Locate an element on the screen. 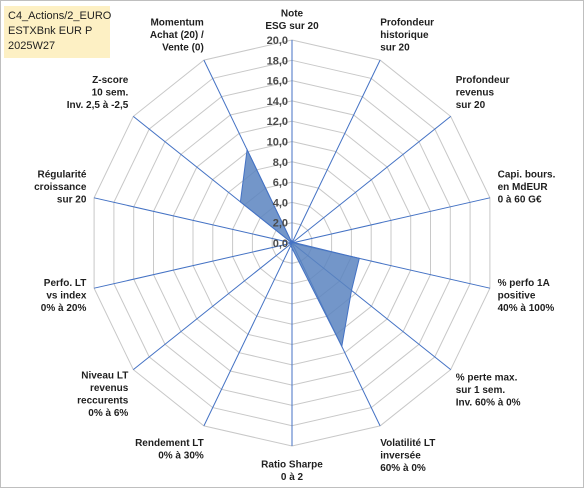 This screenshot has height=488, width=584. tick-label: 2,0 is located at coordinates (280, 224).